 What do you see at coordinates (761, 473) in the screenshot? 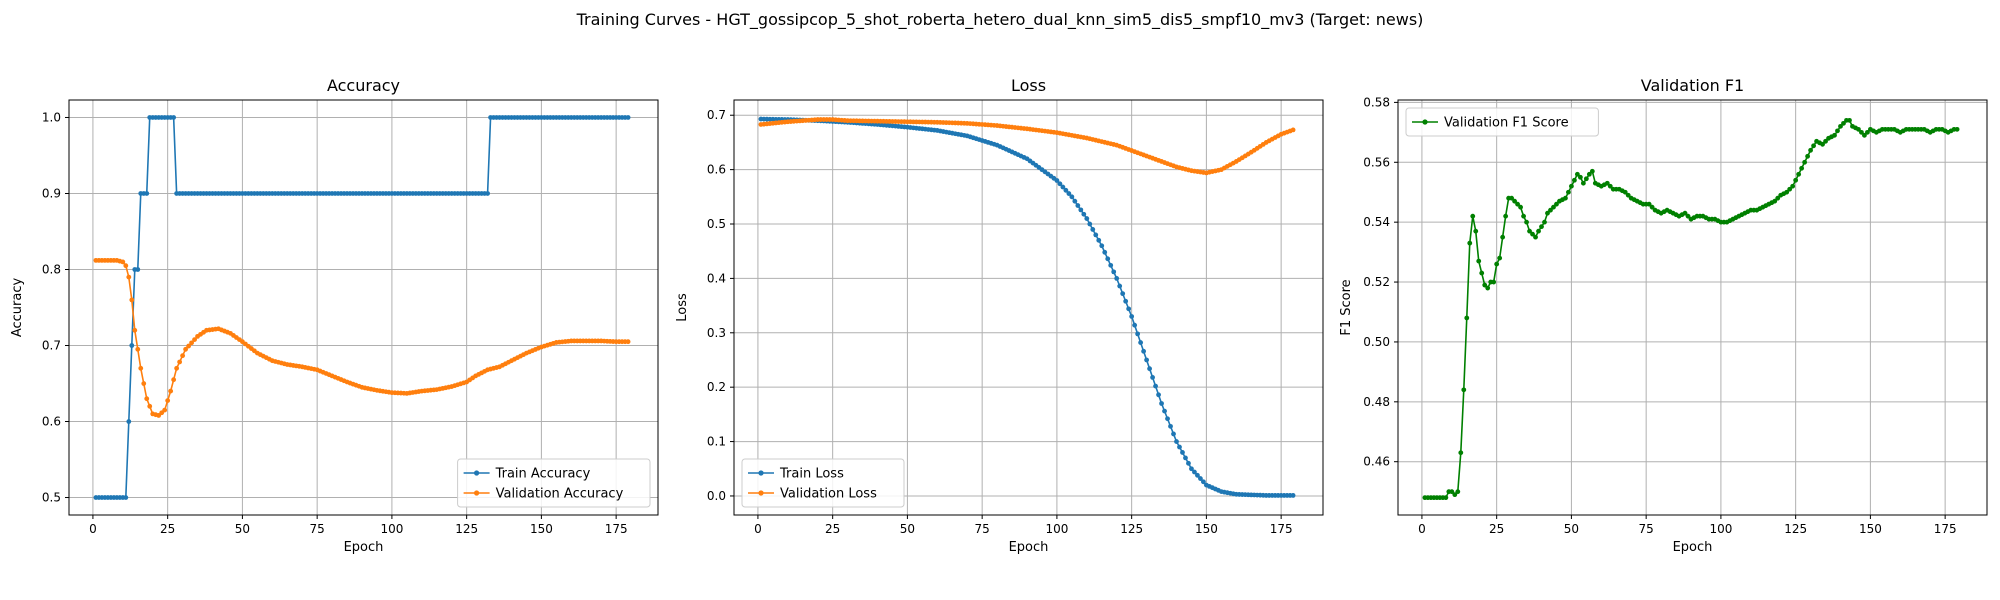
I see `loss-legend-marker` at bounding box center [761, 473].